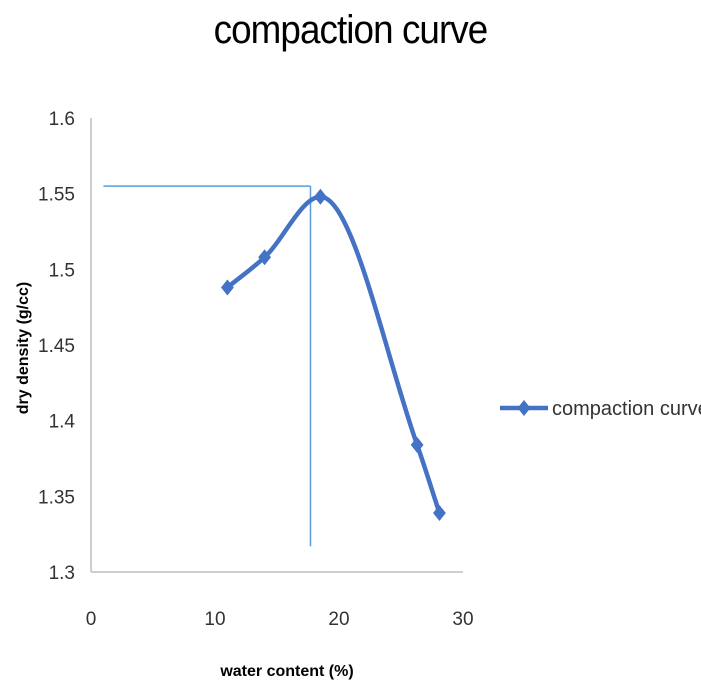 Image resolution: width=701 pixels, height=686 pixels. Describe the element at coordinates (23, 348) in the screenshot. I see `y-axis-title: dry density (g/cc)` at that location.